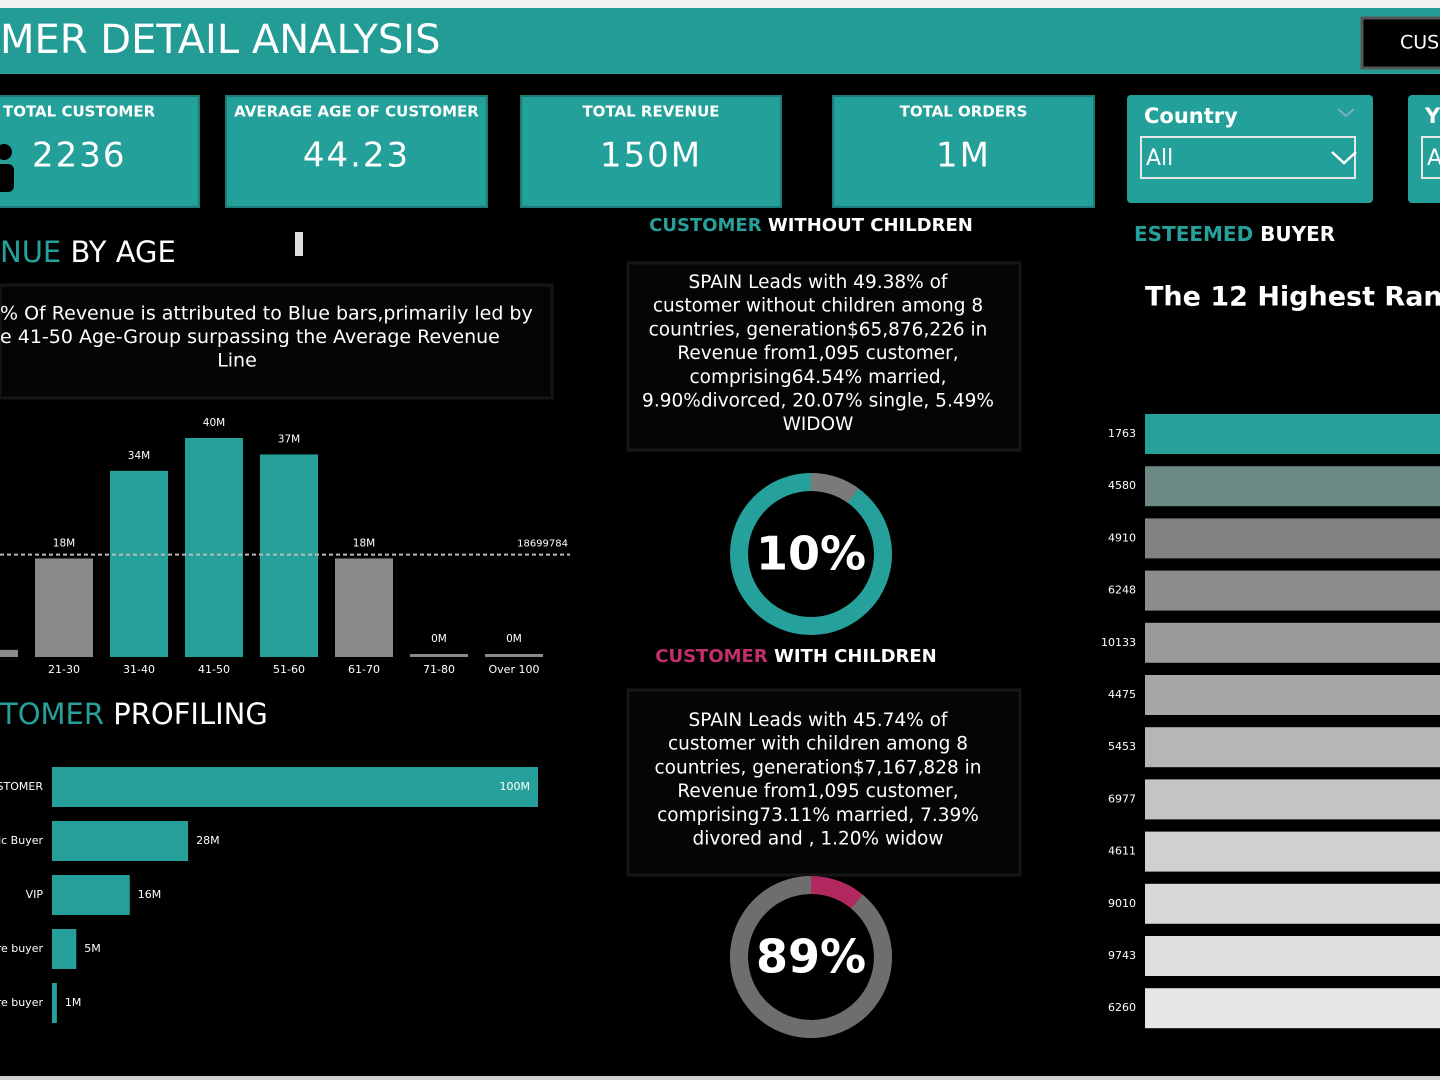 The width and height of the screenshot is (1440, 1080). I want to click on note-line: countries, generation$65,876,226 in, so click(818, 329).